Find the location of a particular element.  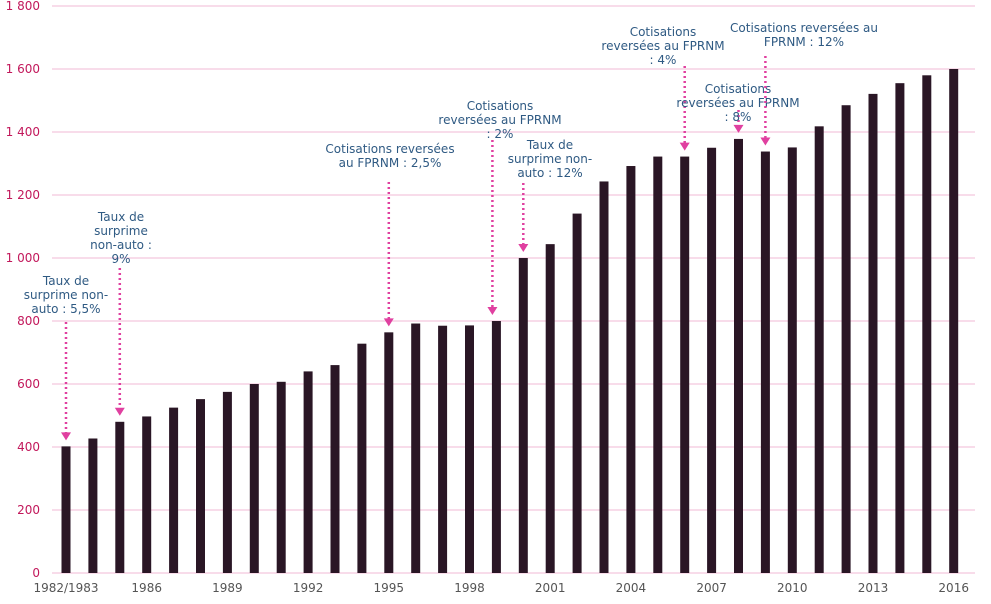

x-tick-label: 2007 is located at coordinates (711, 588).